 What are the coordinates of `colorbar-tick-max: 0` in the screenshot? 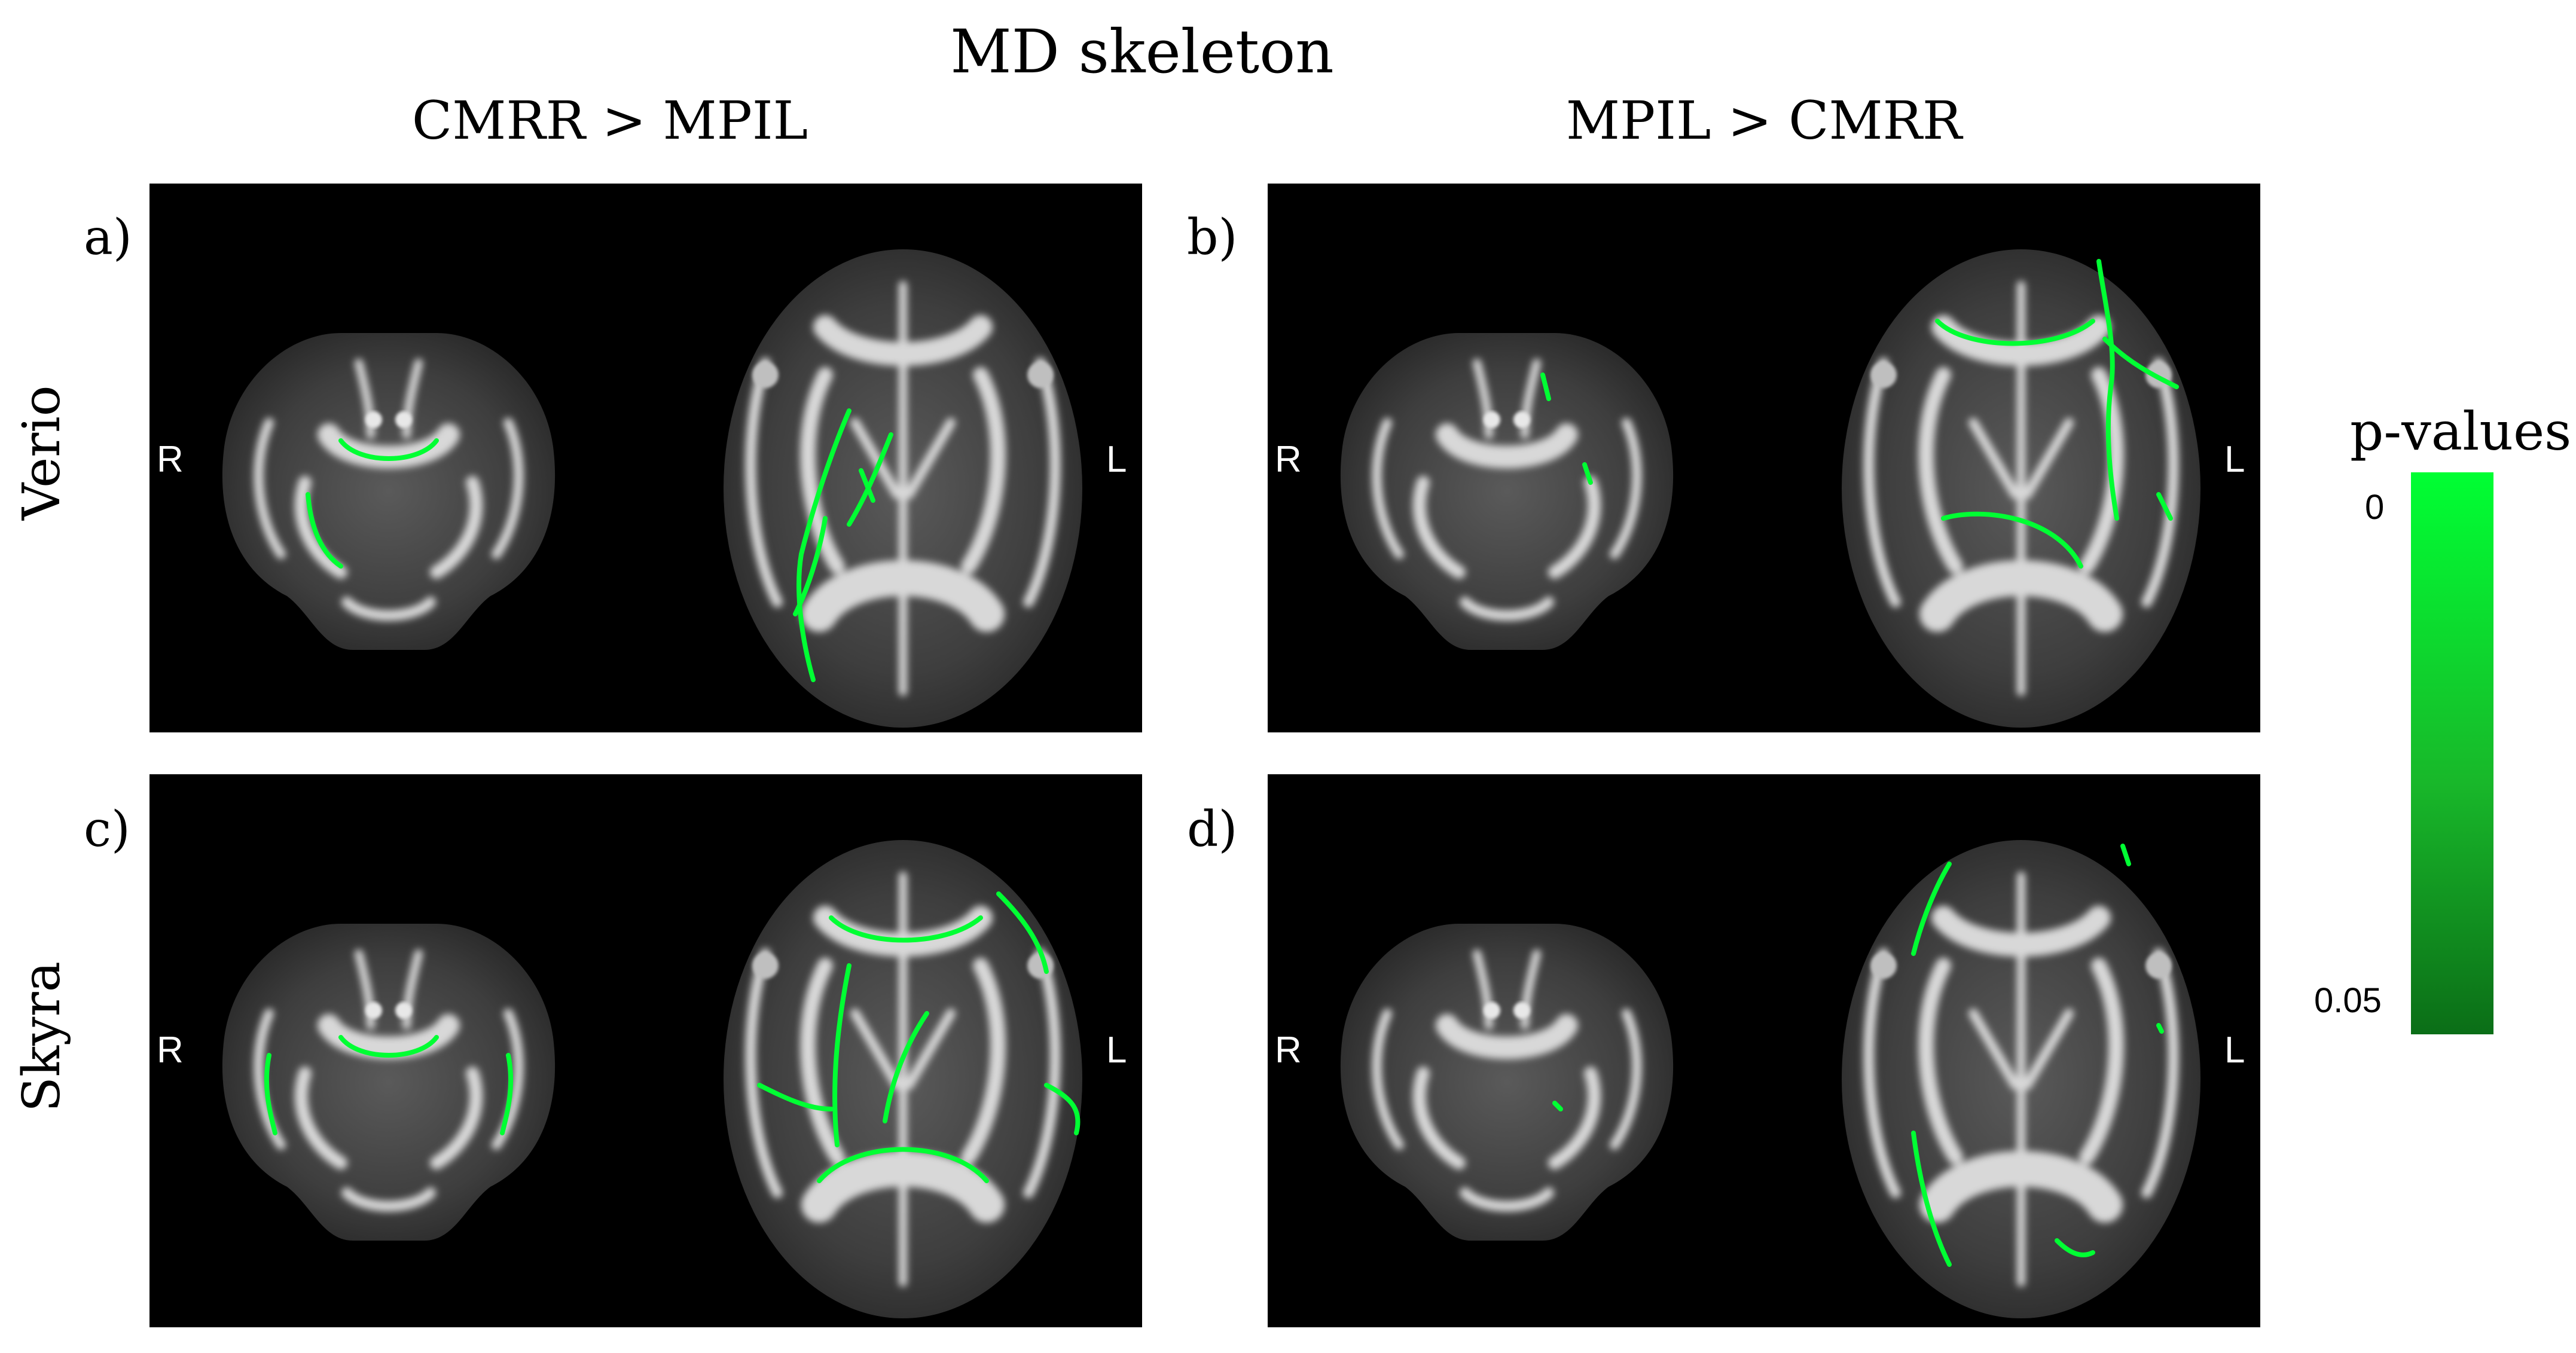 It's located at (2375, 507).